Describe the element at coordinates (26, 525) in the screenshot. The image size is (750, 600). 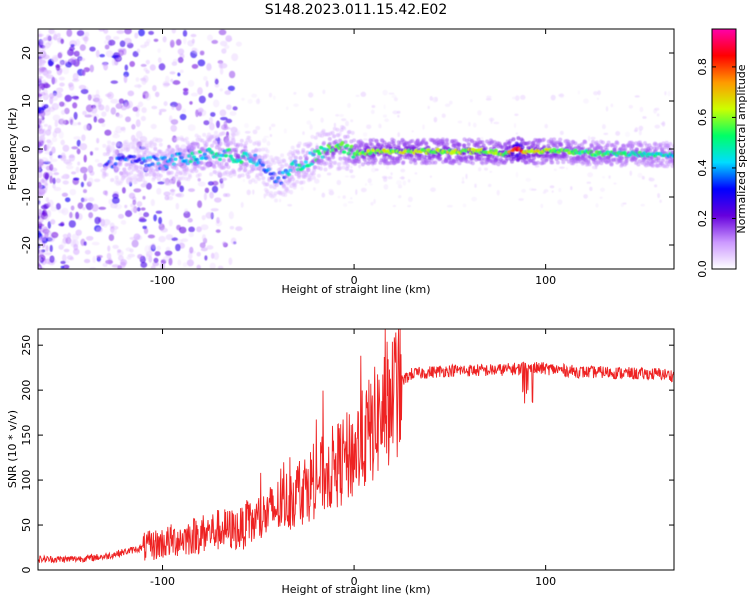
I see `snr-y-tick-label: 50` at that location.